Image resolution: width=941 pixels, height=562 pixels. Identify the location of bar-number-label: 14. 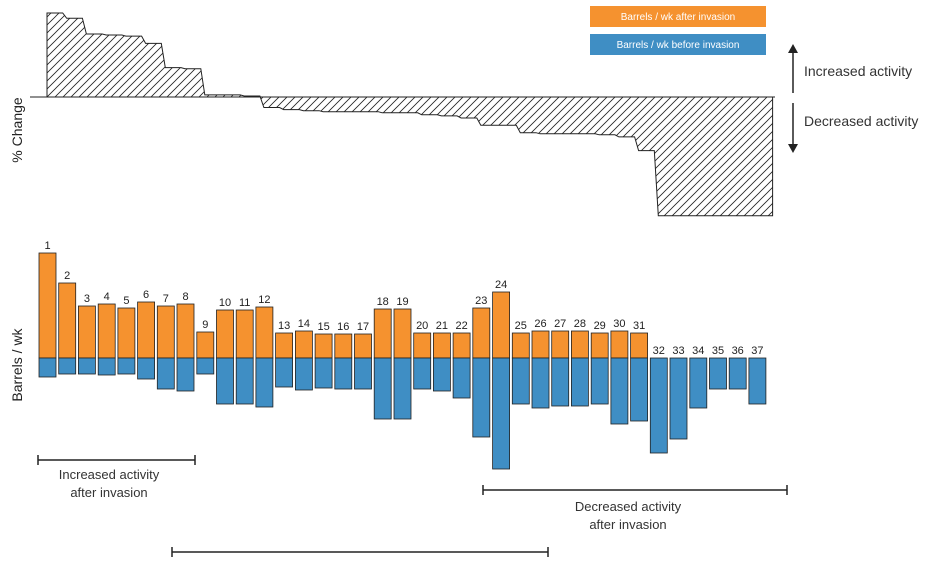
(304, 324).